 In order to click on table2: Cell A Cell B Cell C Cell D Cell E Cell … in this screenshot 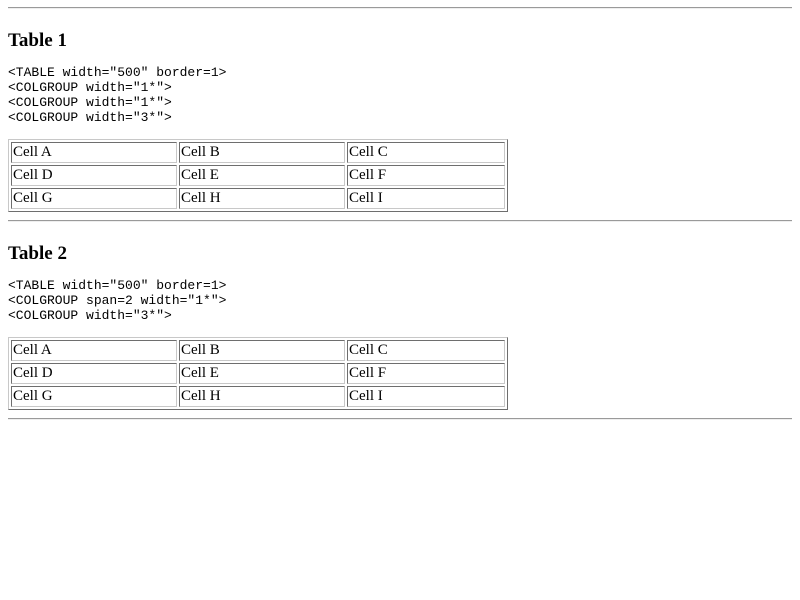, I will do `click(258, 373)`.